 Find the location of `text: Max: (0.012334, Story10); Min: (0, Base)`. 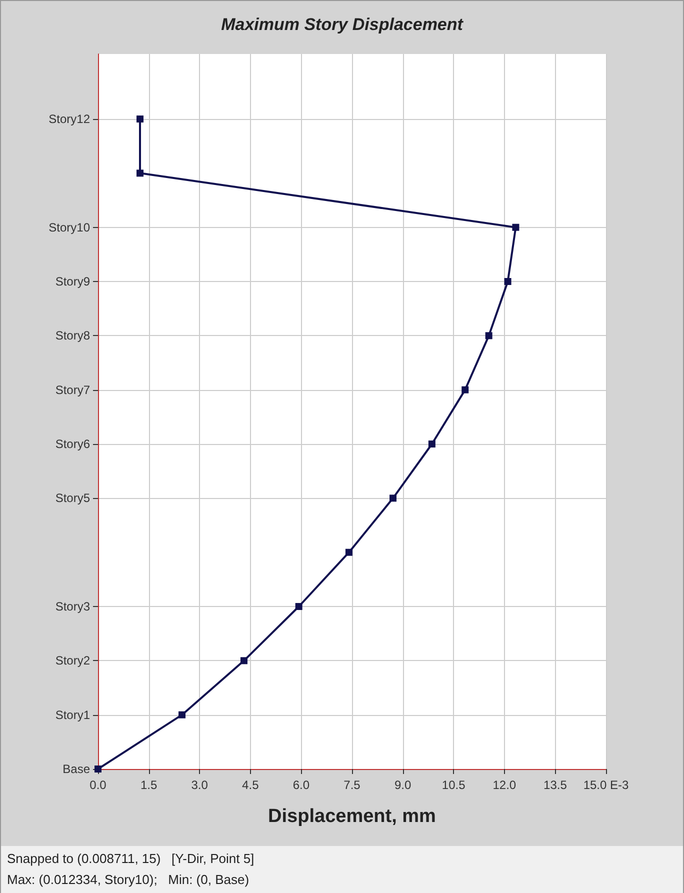

text: Max: (0.012334, Story10); Min: (0, Base) is located at coordinates (128, 880).